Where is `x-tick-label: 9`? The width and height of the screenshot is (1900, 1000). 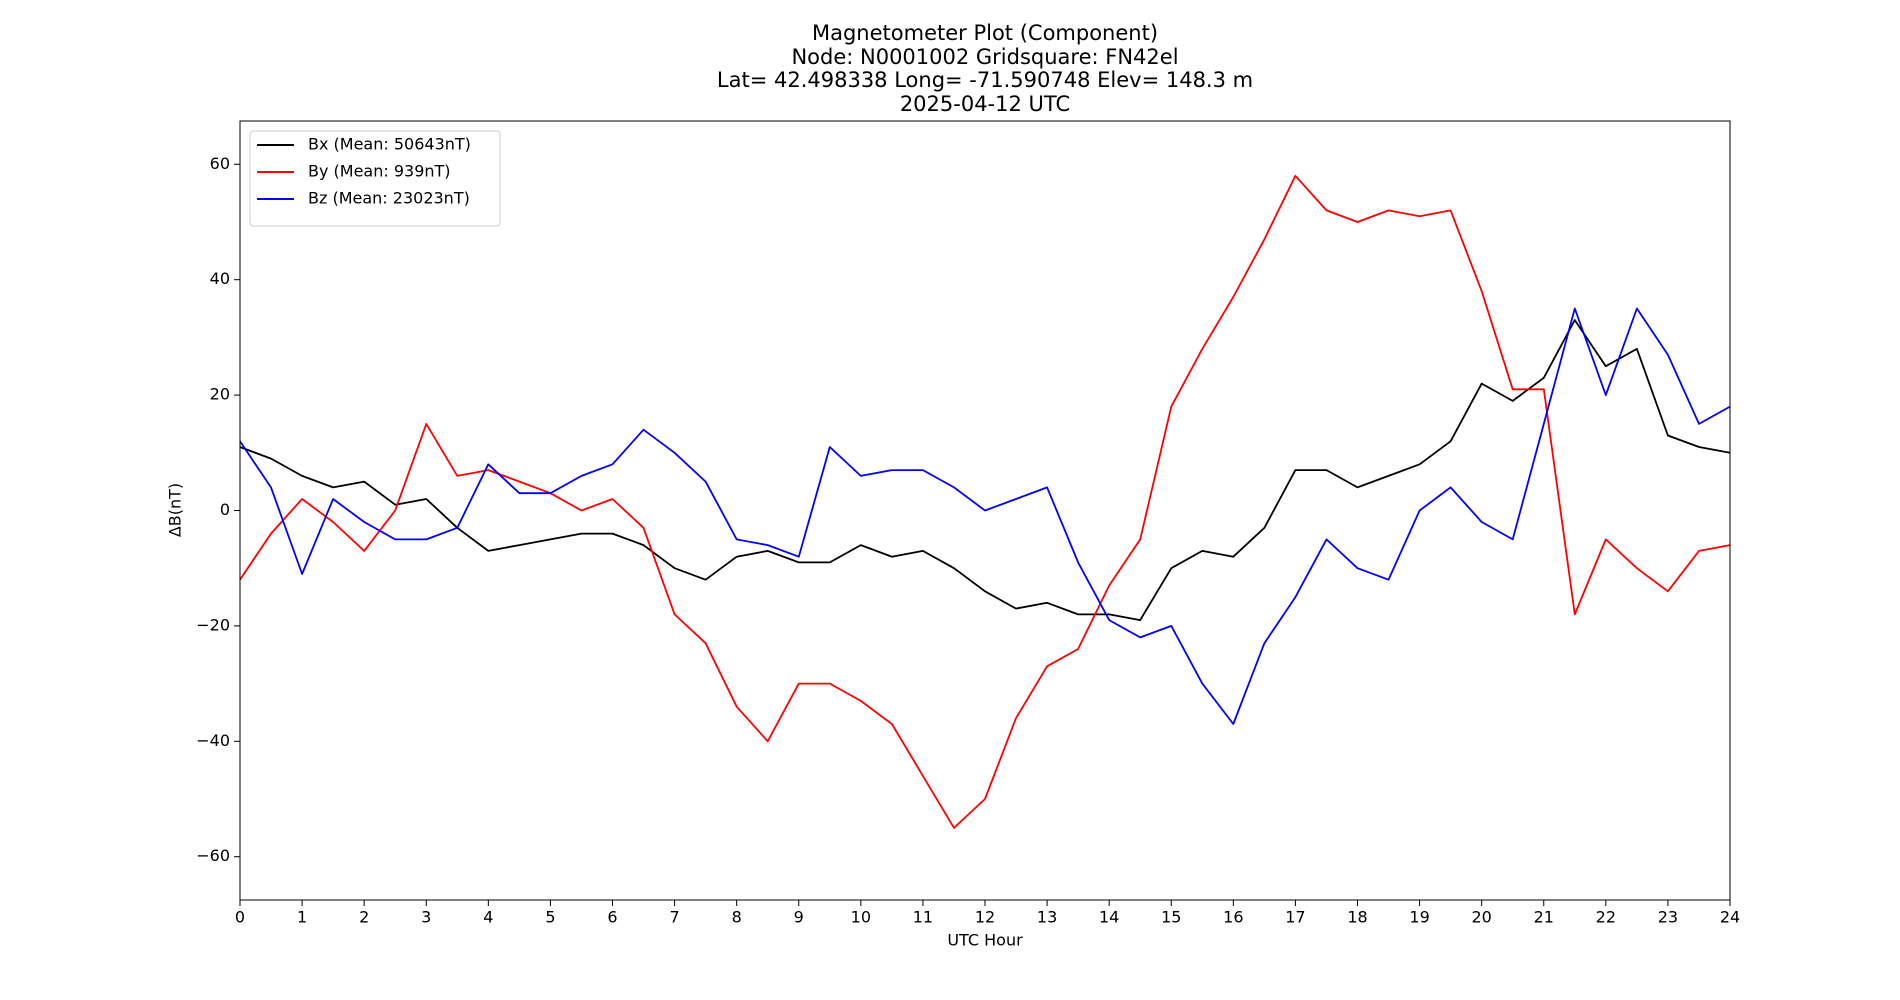 x-tick-label: 9 is located at coordinates (799, 917).